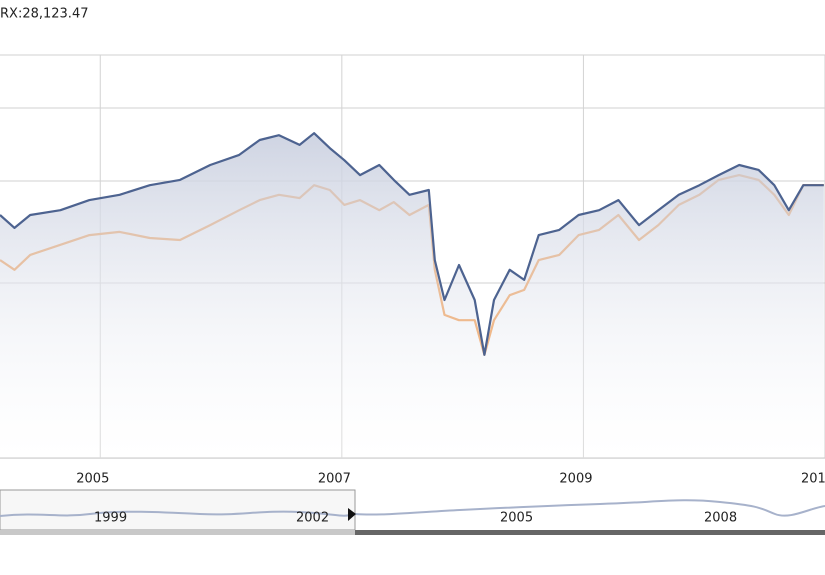 The width and height of the screenshot is (825, 575). I want to click on navigator-label: 2002, so click(312, 518).